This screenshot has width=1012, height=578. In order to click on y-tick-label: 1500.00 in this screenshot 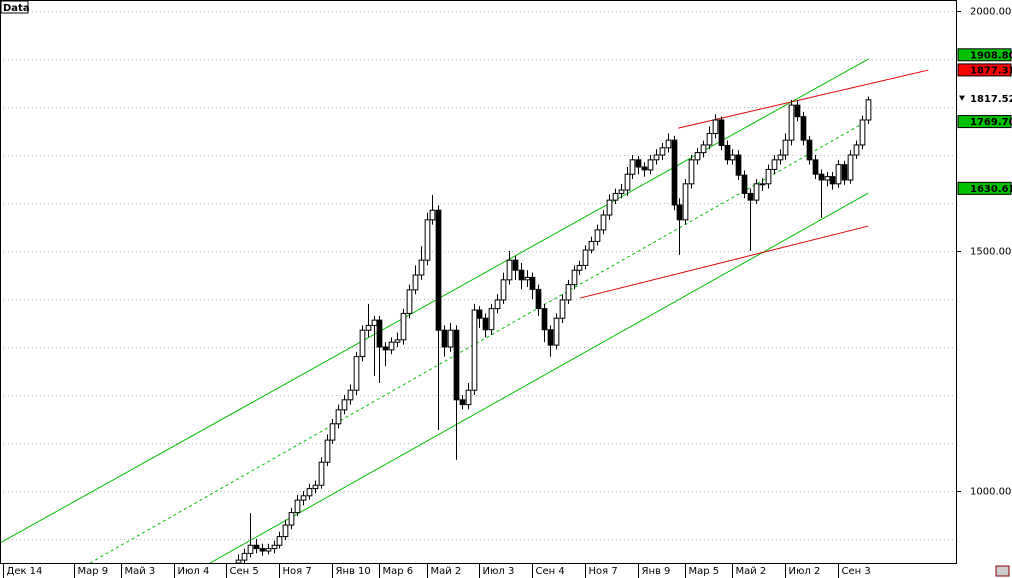, I will do `click(990, 252)`.